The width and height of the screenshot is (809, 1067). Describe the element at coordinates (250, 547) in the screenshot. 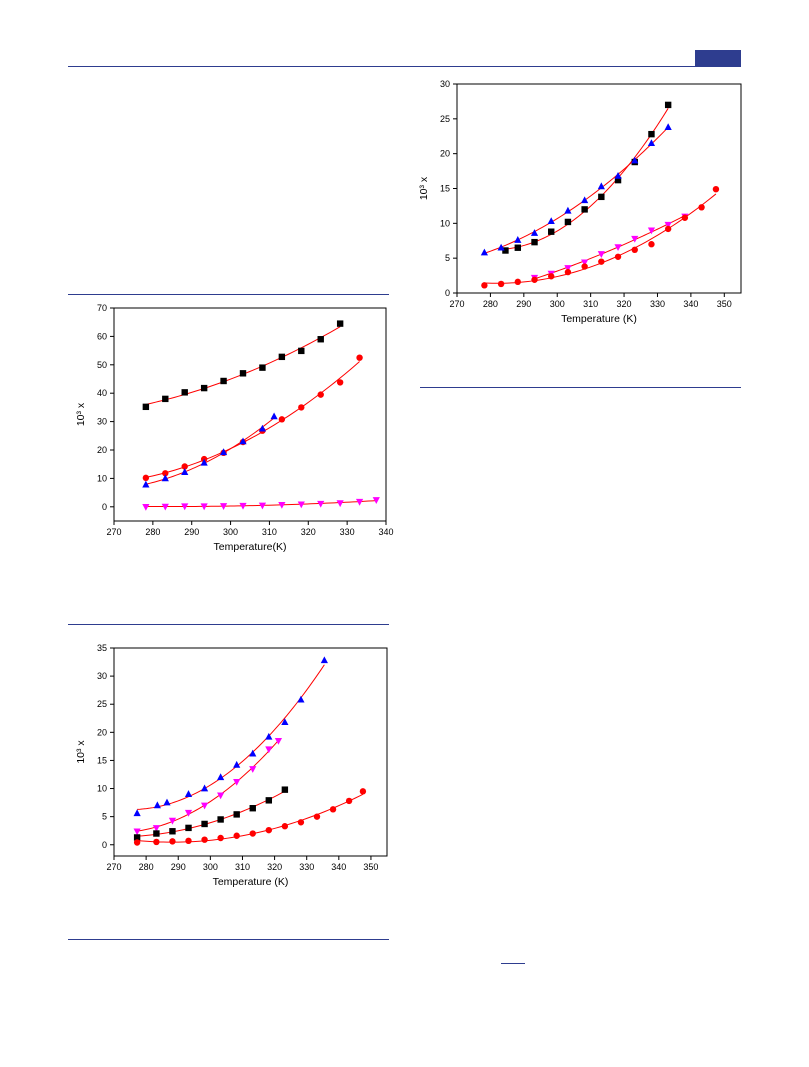

I see `x-axis-label: Temperature(K)` at that location.